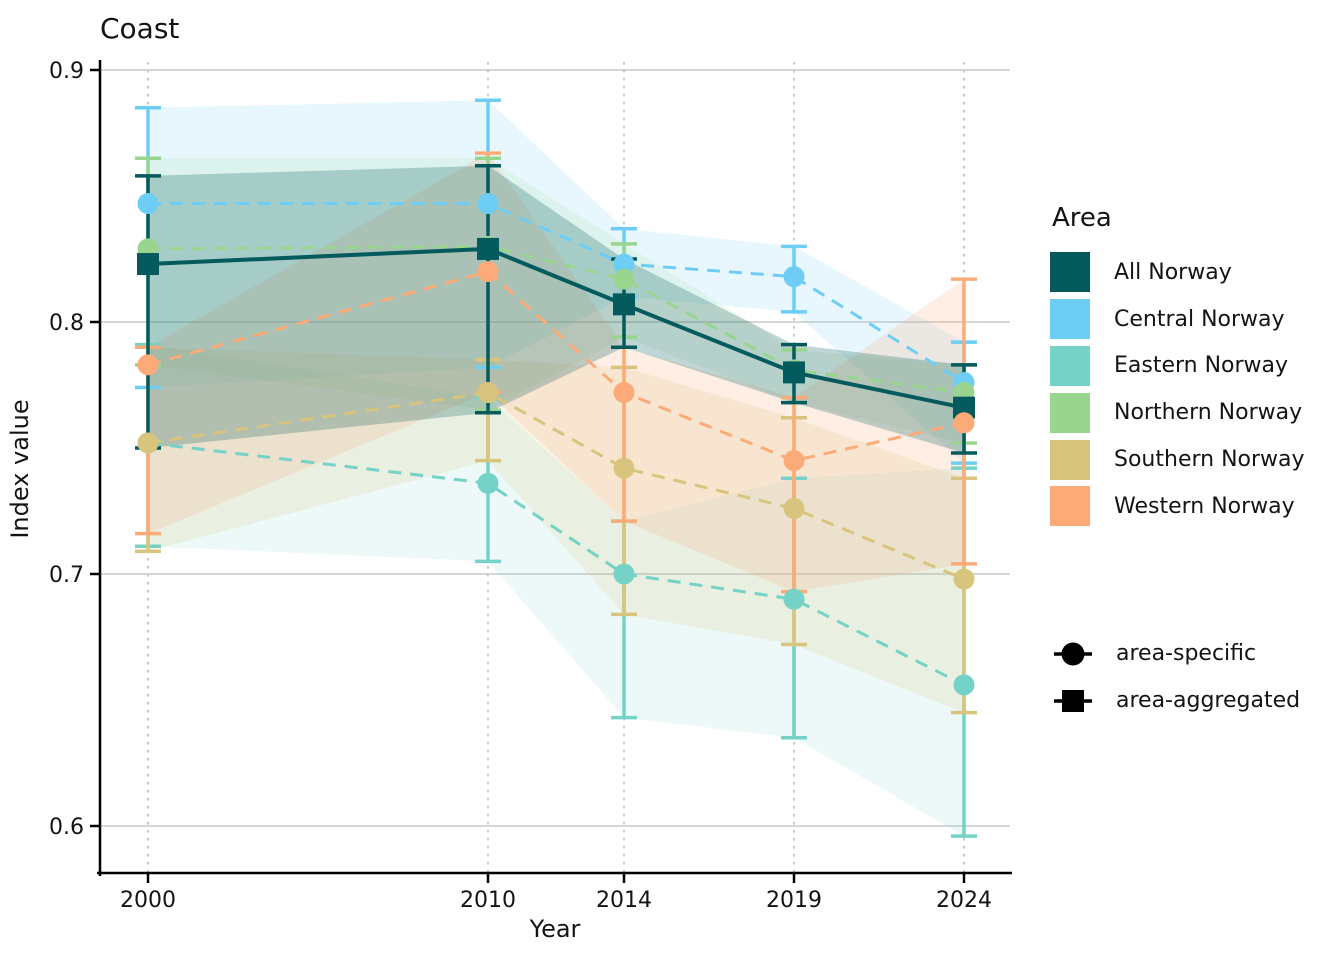 The width and height of the screenshot is (1344, 960). Describe the element at coordinates (1208, 413) in the screenshot. I see `legend-label: Northern Norway` at that location.